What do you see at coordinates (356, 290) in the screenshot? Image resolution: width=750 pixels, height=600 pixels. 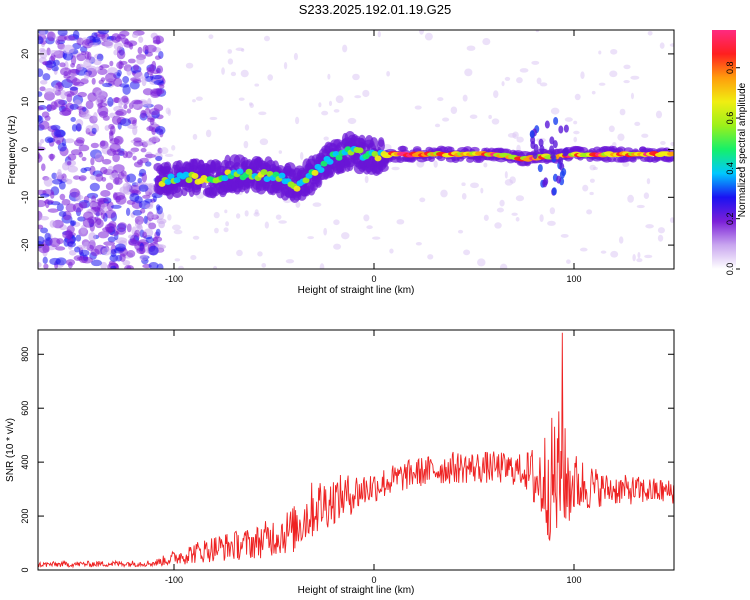 I see `spectrogram-x-axis-label: Height of straight line (km)` at bounding box center [356, 290].